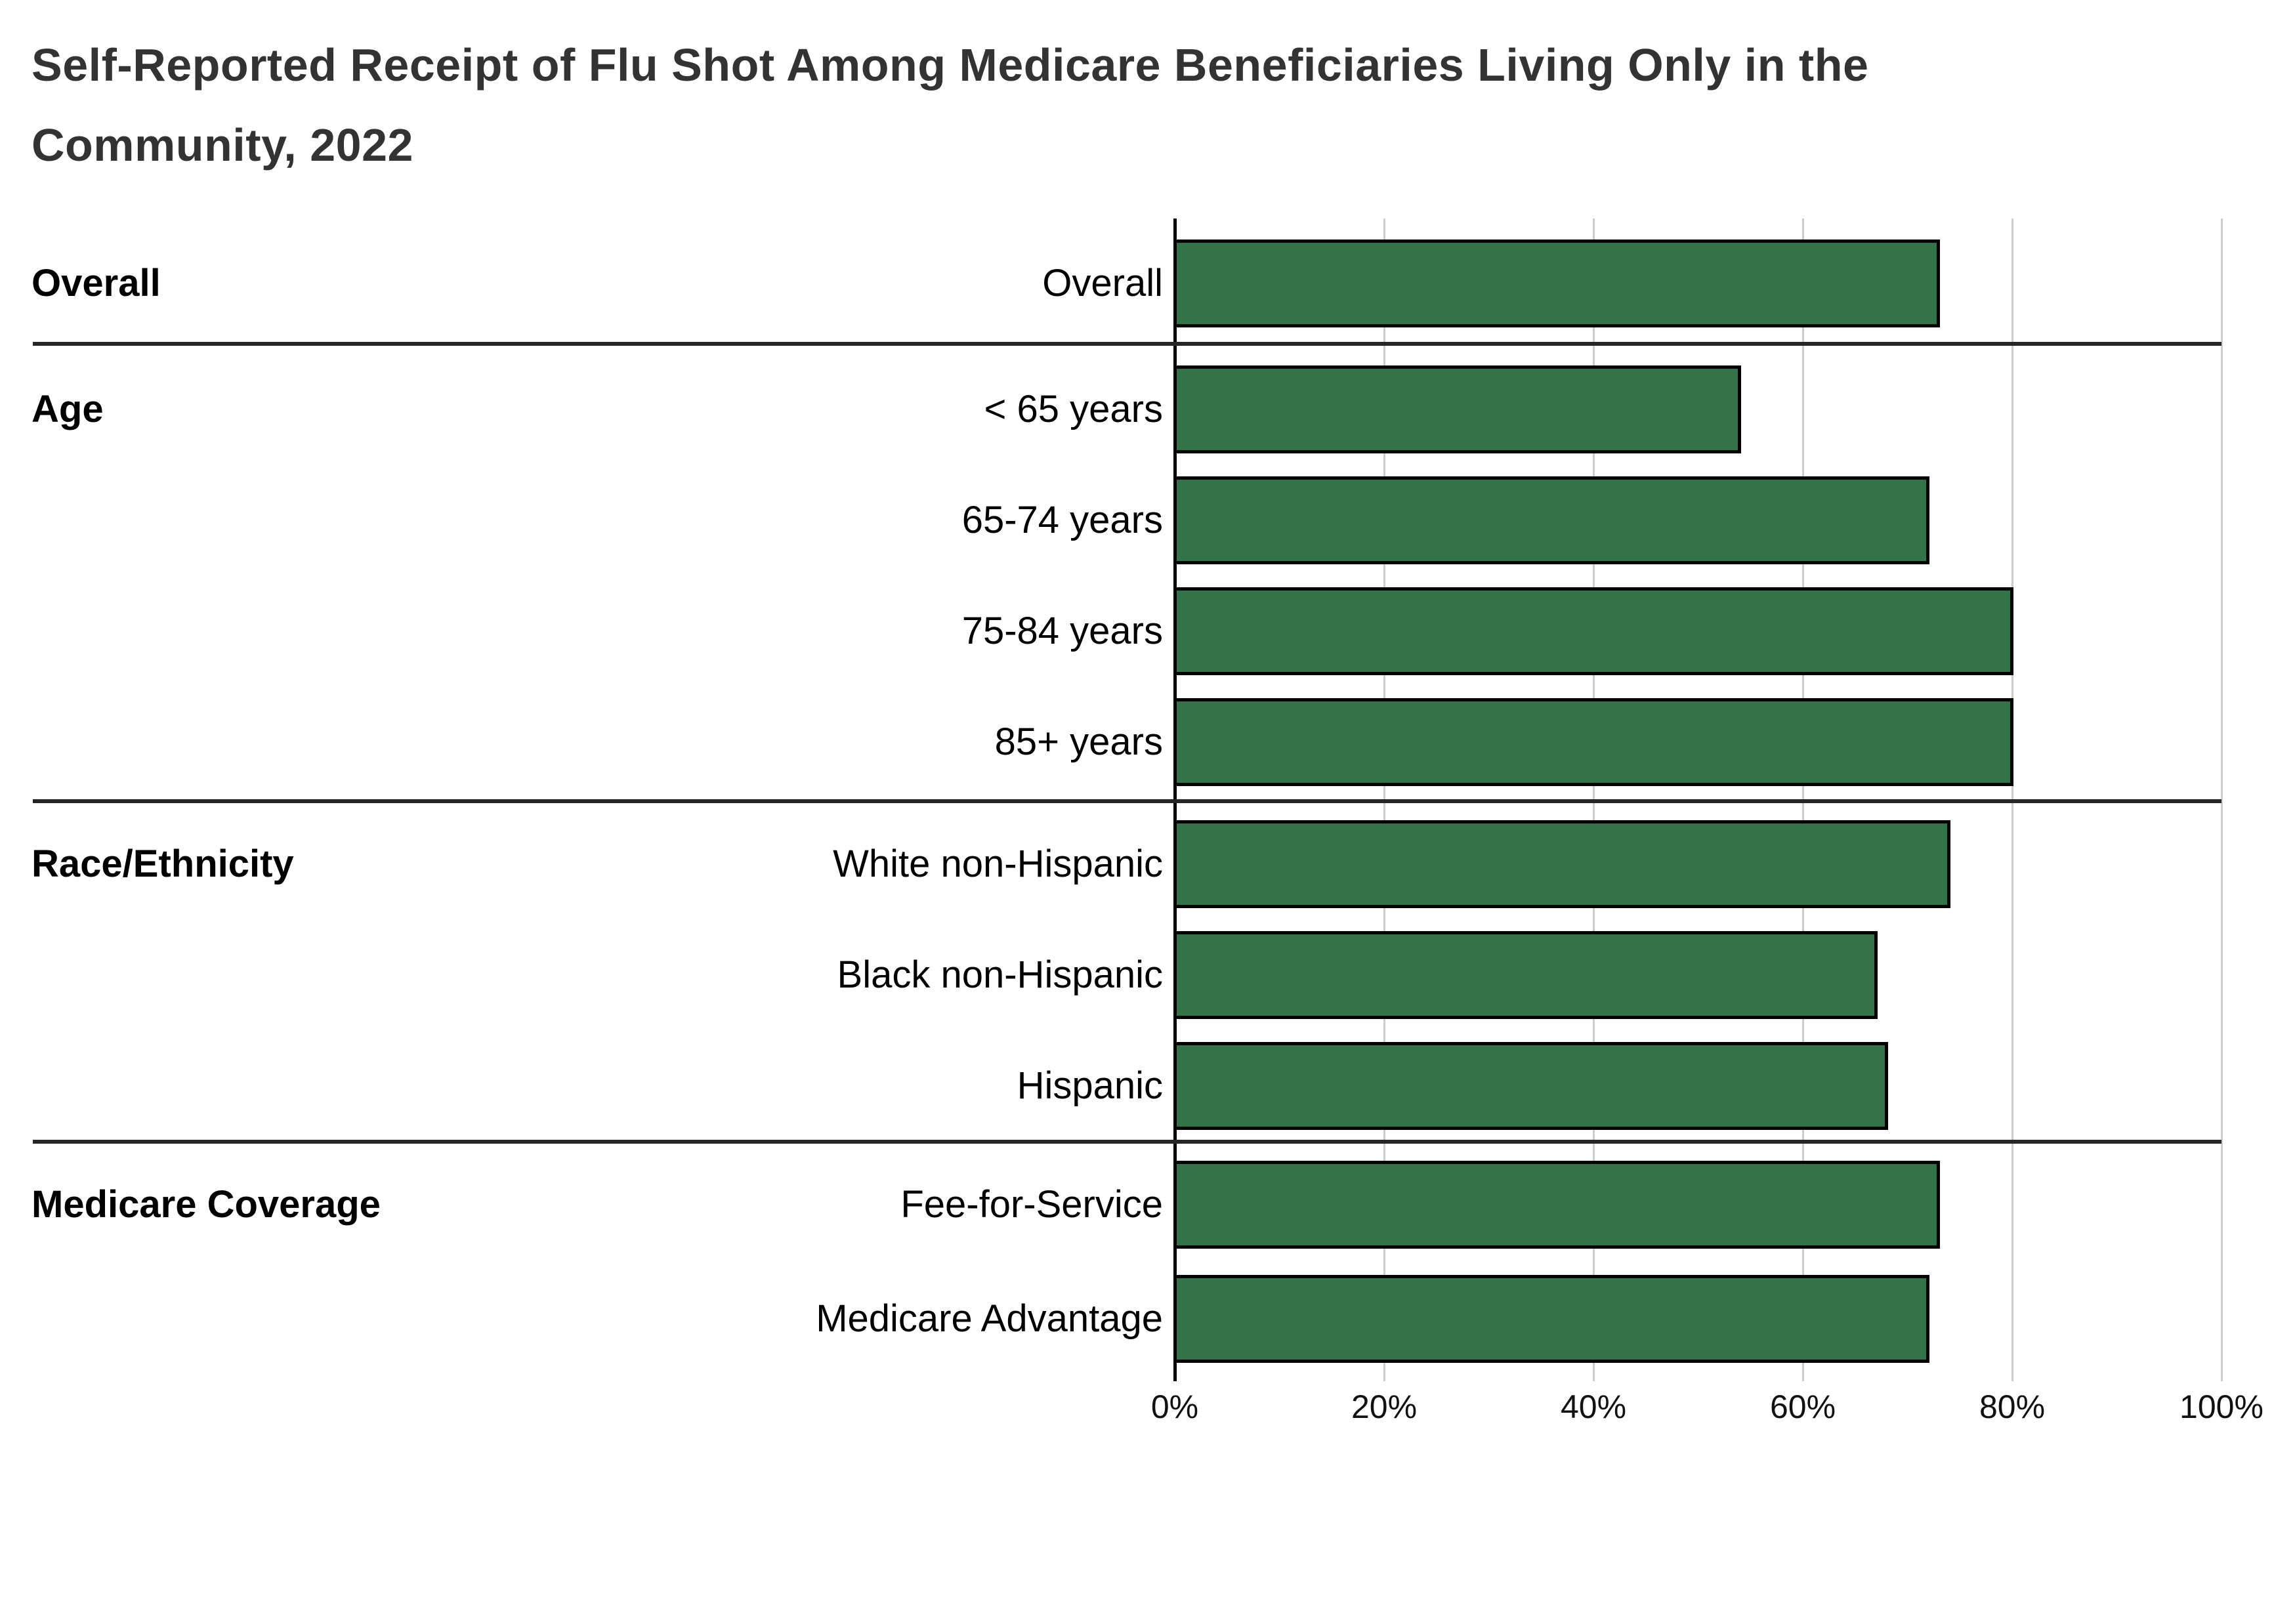 Image resolution: width=2274 pixels, height=1624 pixels. What do you see at coordinates (1073, 409) in the screenshot?
I see `bar-label: < 65 years` at bounding box center [1073, 409].